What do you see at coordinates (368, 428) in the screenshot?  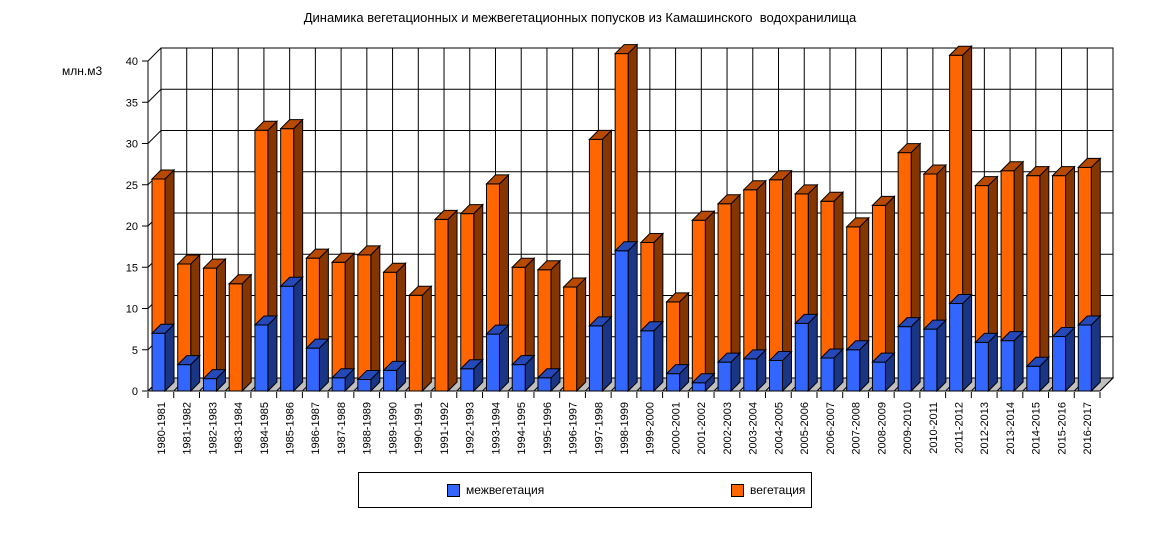 I see `x-category-label: 1988-1989` at bounding box center [368, 428].